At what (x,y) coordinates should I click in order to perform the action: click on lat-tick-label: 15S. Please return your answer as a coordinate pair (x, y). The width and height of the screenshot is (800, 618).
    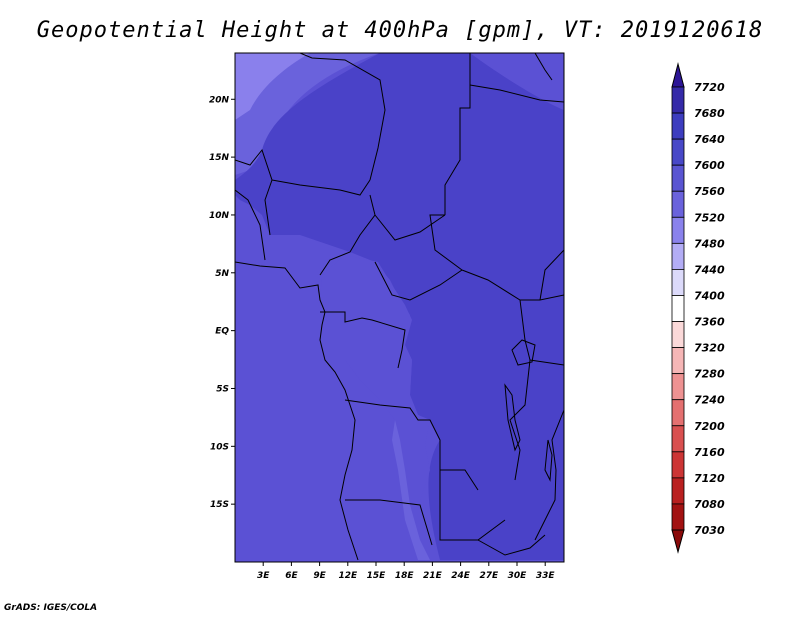
    Looking at the image, I should click on (219, 505).